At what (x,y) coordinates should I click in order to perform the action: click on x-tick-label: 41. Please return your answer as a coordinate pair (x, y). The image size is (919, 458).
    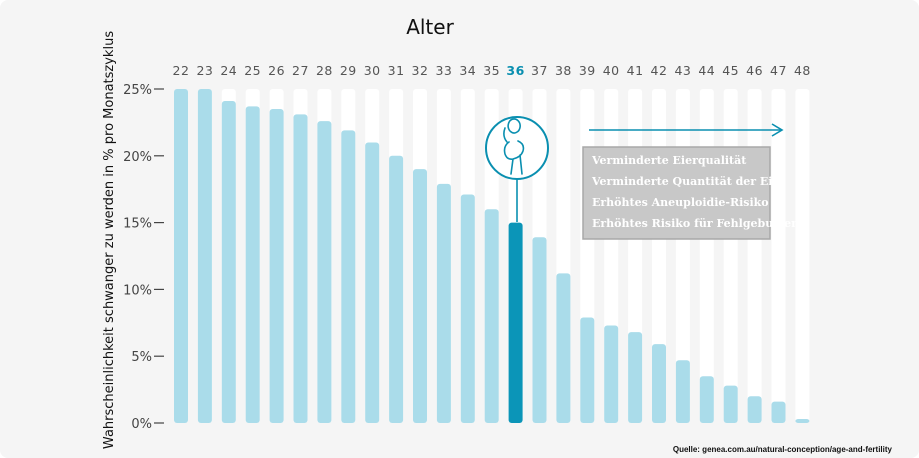
    Looking at the image, I should click on (635, 70).